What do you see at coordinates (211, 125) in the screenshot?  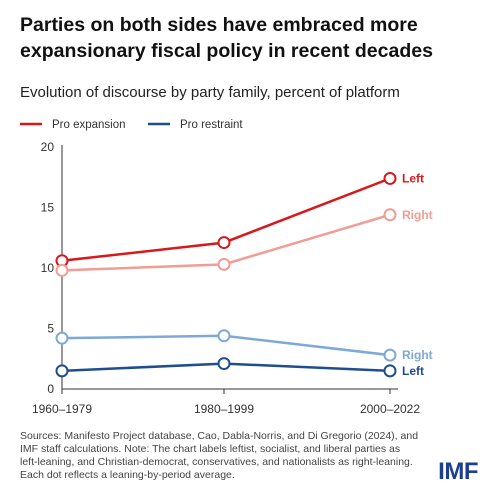 I see `legend-label: Pro restraint` at bounding box center [211, 125].